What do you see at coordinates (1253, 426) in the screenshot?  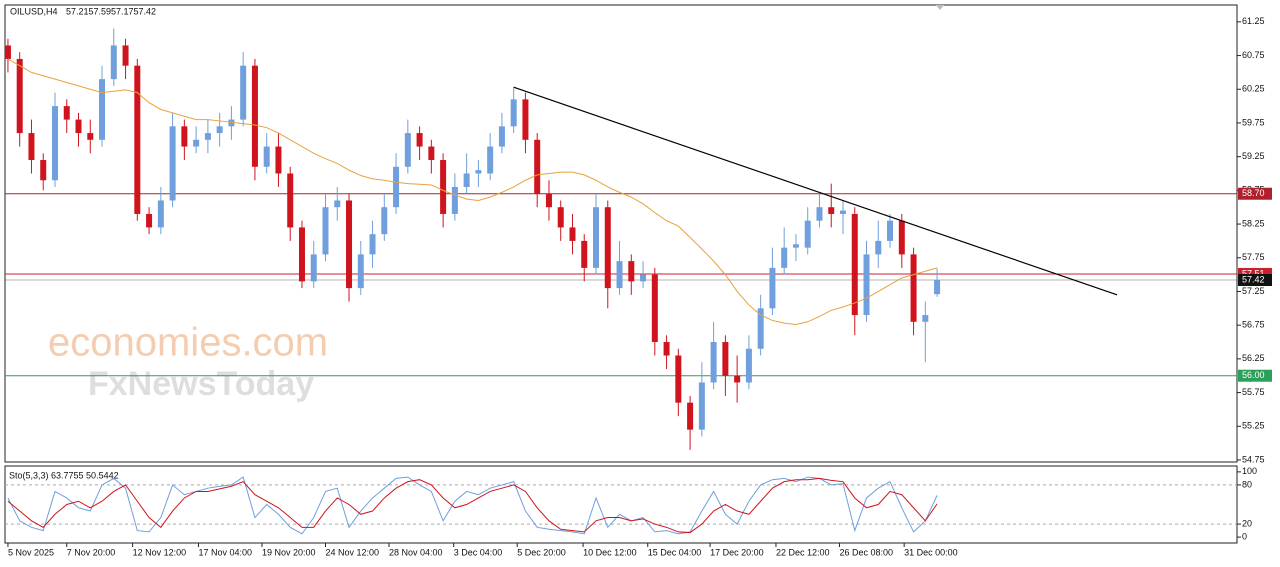 I see `y-tick-label: 55.25` at bounding box center [1253, 426].